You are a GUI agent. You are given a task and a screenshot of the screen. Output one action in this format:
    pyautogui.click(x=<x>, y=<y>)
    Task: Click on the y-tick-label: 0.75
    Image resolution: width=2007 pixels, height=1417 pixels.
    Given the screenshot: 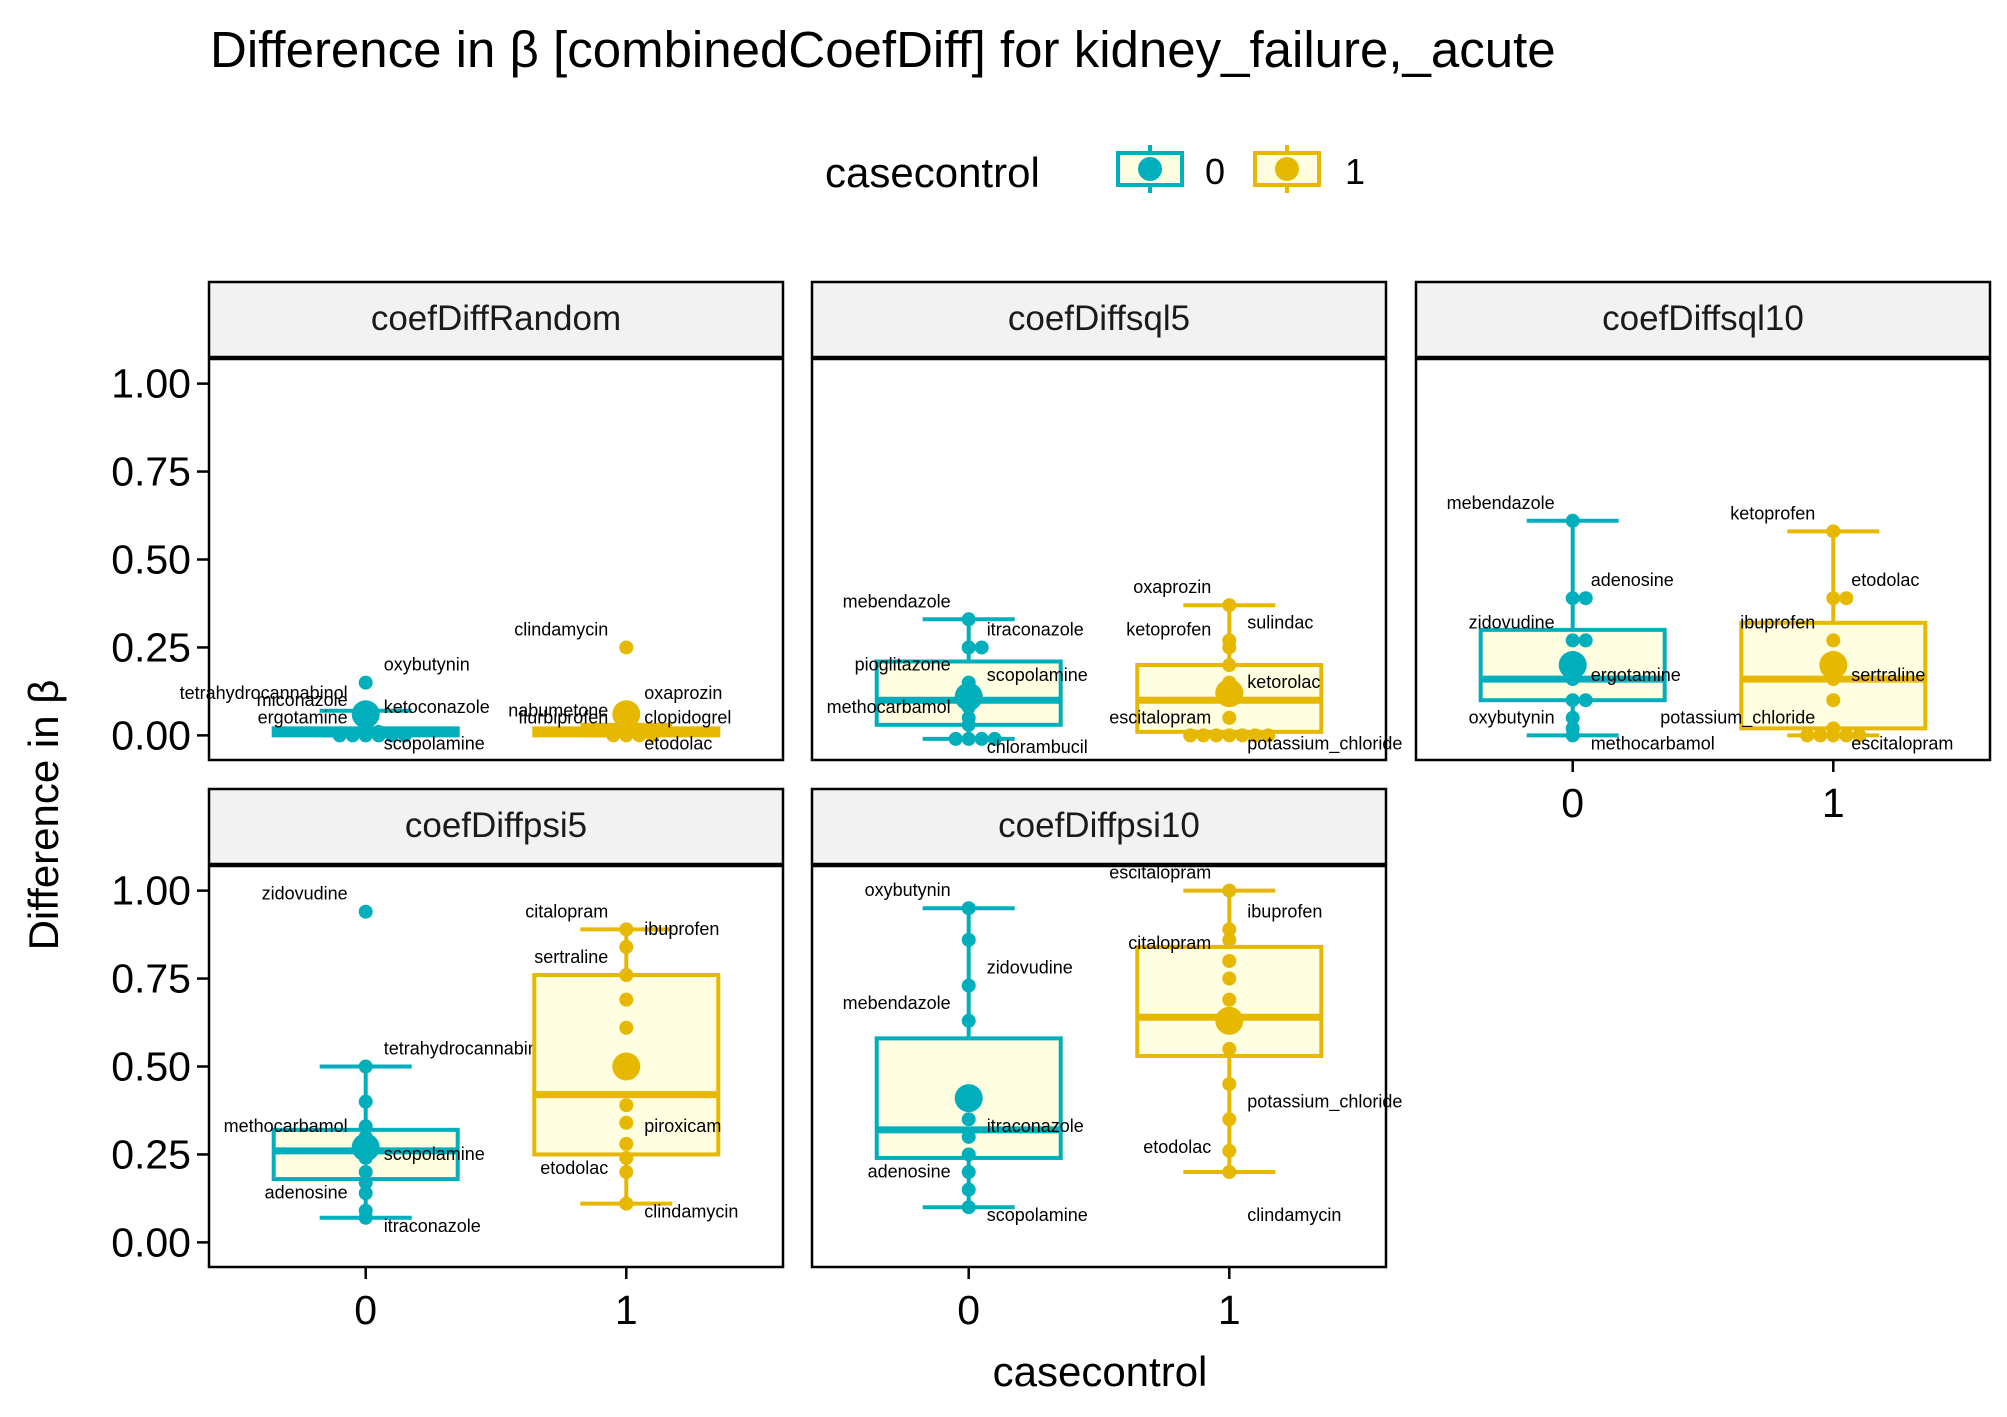 What is the action you would take?
    pyautogui.click(x=151, y=472)
    